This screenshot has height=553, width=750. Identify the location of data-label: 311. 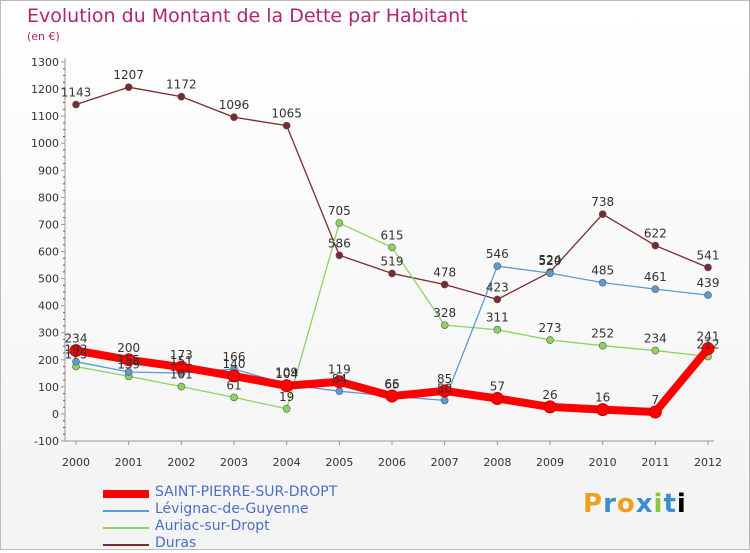
(497, 318).